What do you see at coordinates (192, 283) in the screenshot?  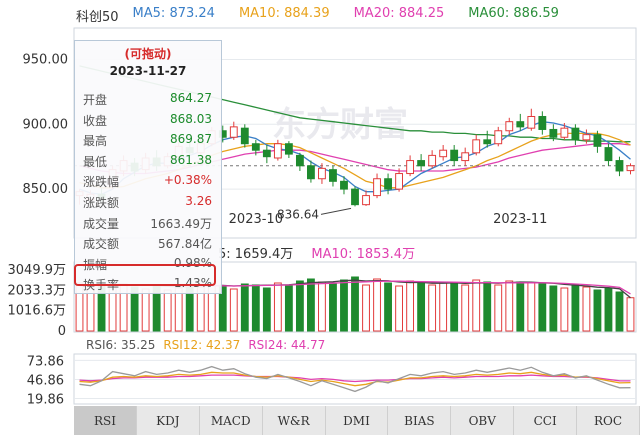 I see `tooltip-value: 1.43%` at bounding box center [192, 283].